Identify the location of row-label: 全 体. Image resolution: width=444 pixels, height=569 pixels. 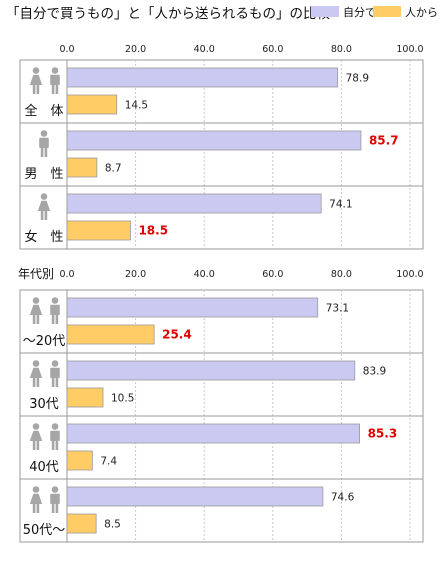
(43, 111).